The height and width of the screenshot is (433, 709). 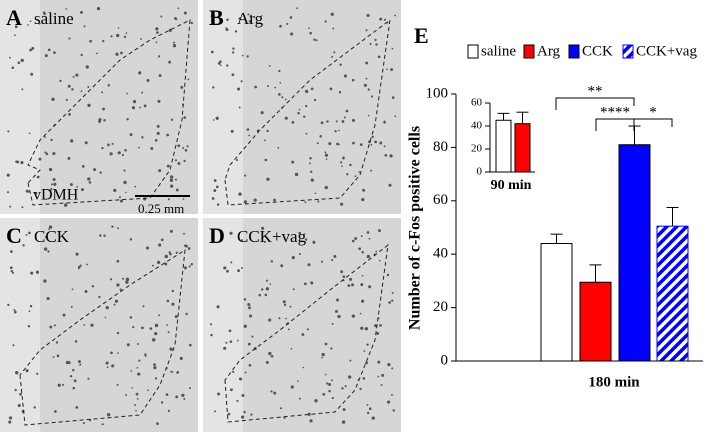 What do you see at coordinates (473, 51) in the screenshot?
I see `legend-swatch` at bounding box center [473, 51].